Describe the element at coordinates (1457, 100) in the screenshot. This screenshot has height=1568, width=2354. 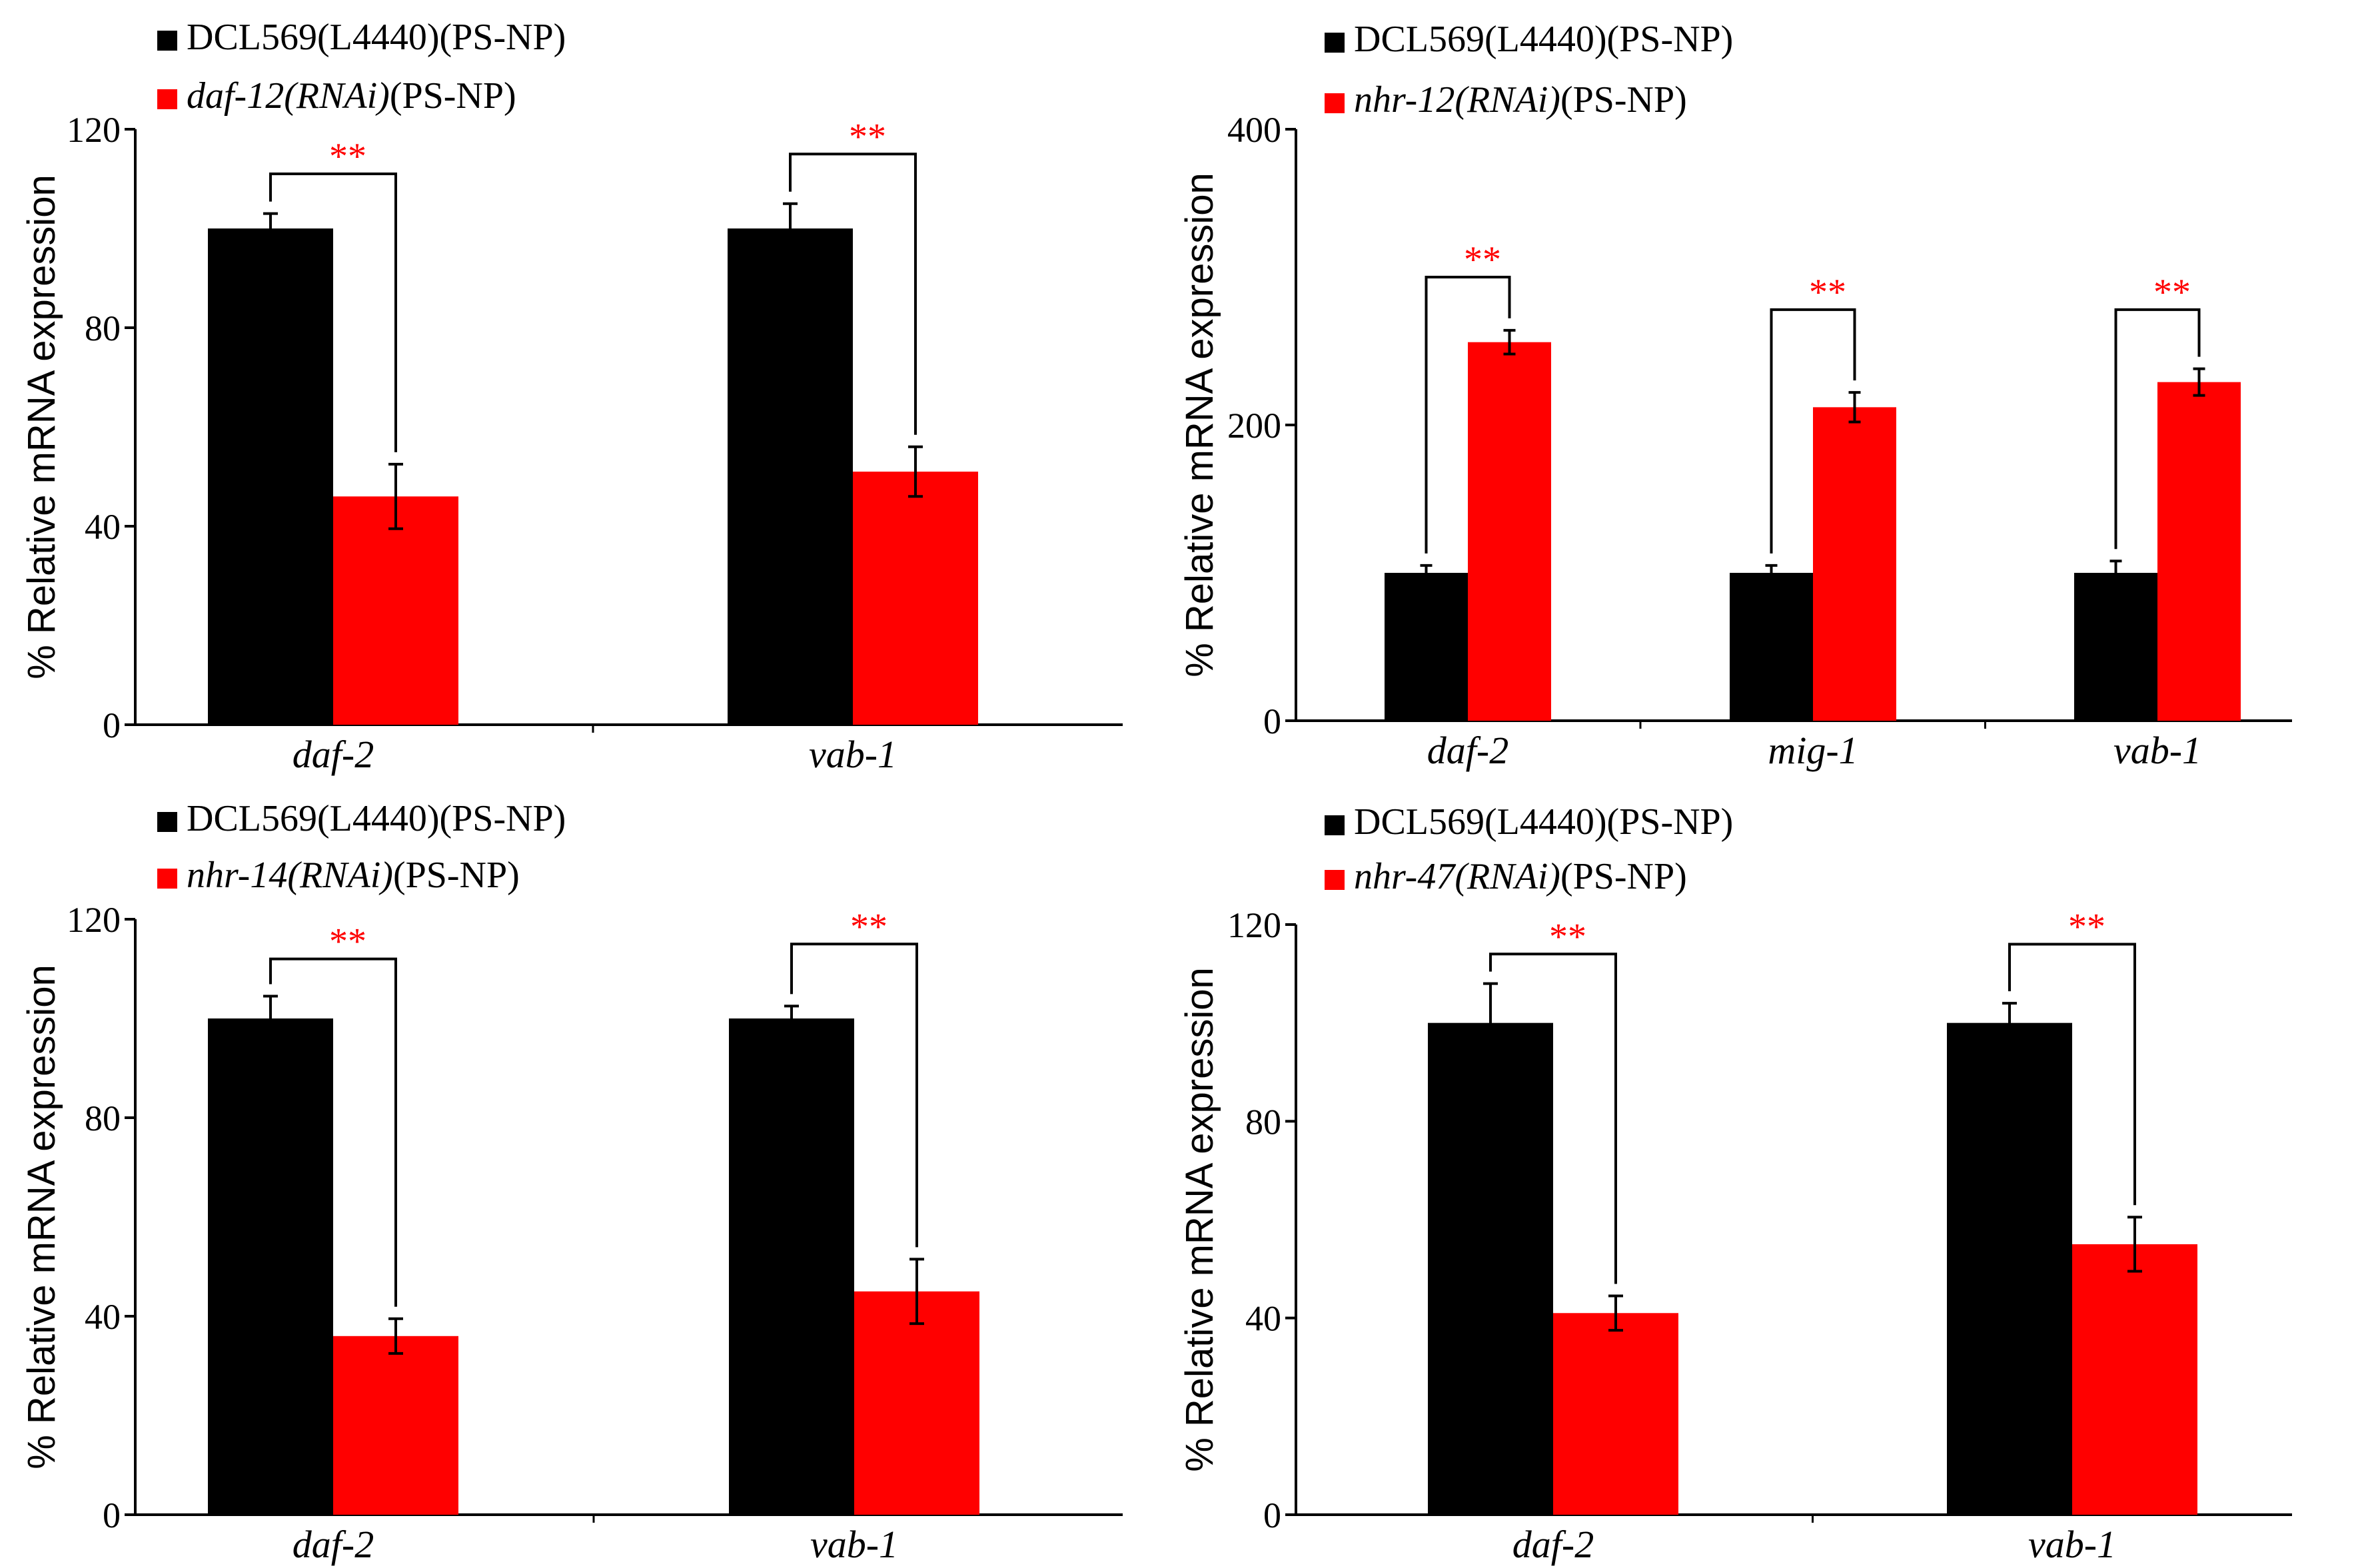
I see `legend-rnai-gene: nhr-12(RNAi)` at that location.